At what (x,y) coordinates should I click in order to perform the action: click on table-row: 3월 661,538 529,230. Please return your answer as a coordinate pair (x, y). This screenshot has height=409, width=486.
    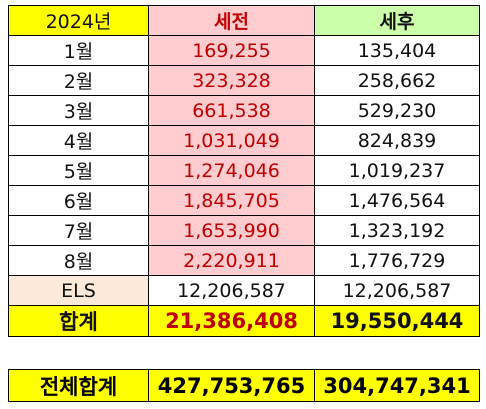
    Looking at the image, I should click on (244, 110).